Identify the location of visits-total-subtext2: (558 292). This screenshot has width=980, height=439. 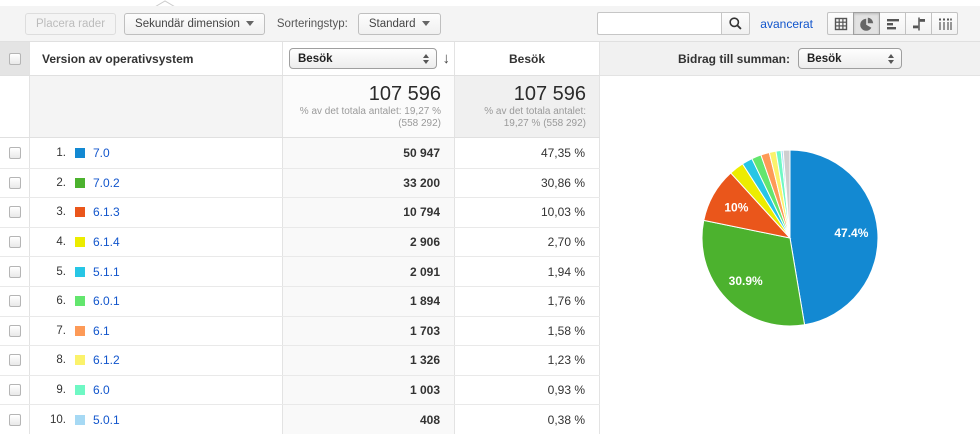
(419, 123).